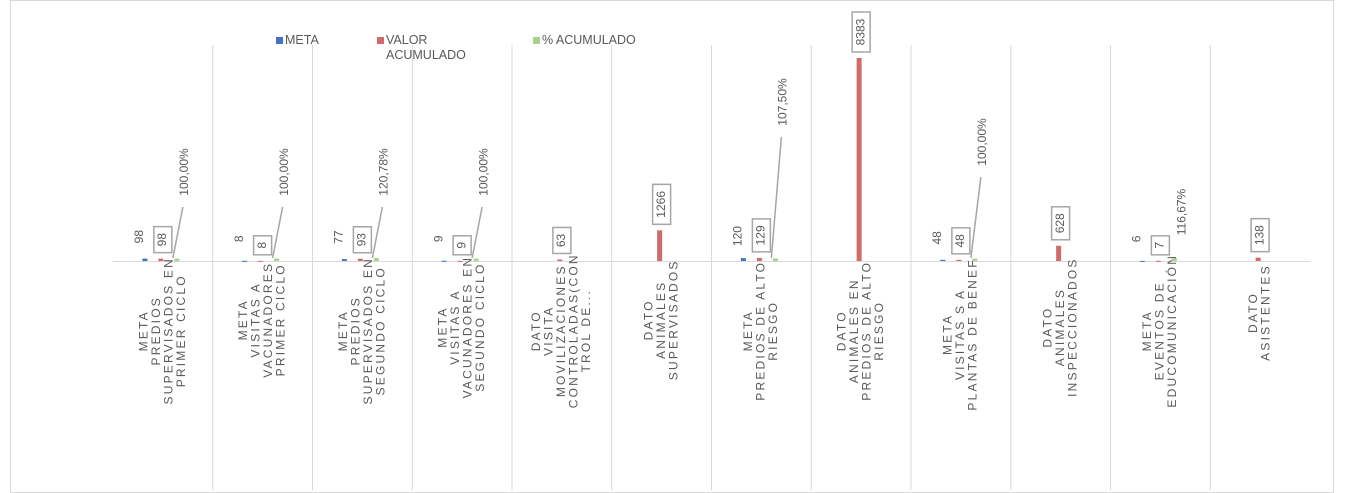 Image resolution: width=1345 pixels, height=493 pixels. Describe the element at coordinates (973, 334) in the screenshot. I see `x-tick-label: PLANTAS DE BENEF` at that location.